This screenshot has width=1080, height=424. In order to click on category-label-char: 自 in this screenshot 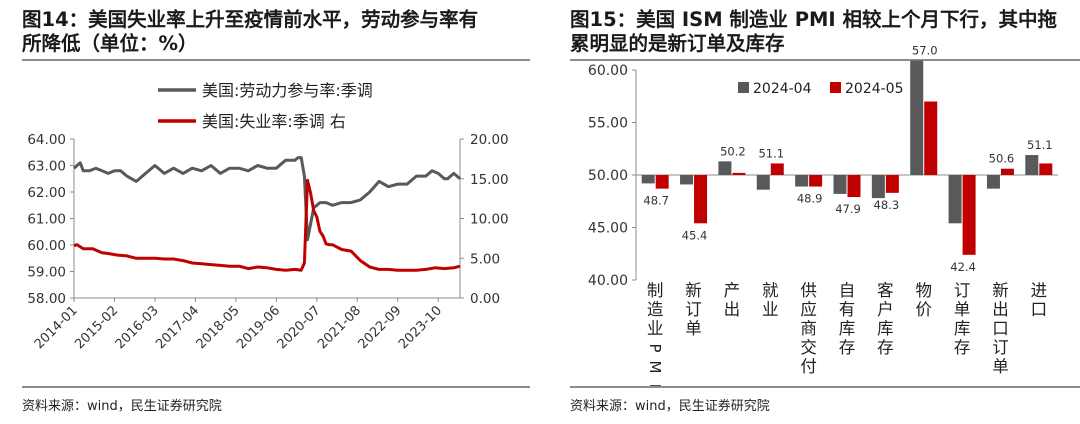, I will do `click(847, 290)`.